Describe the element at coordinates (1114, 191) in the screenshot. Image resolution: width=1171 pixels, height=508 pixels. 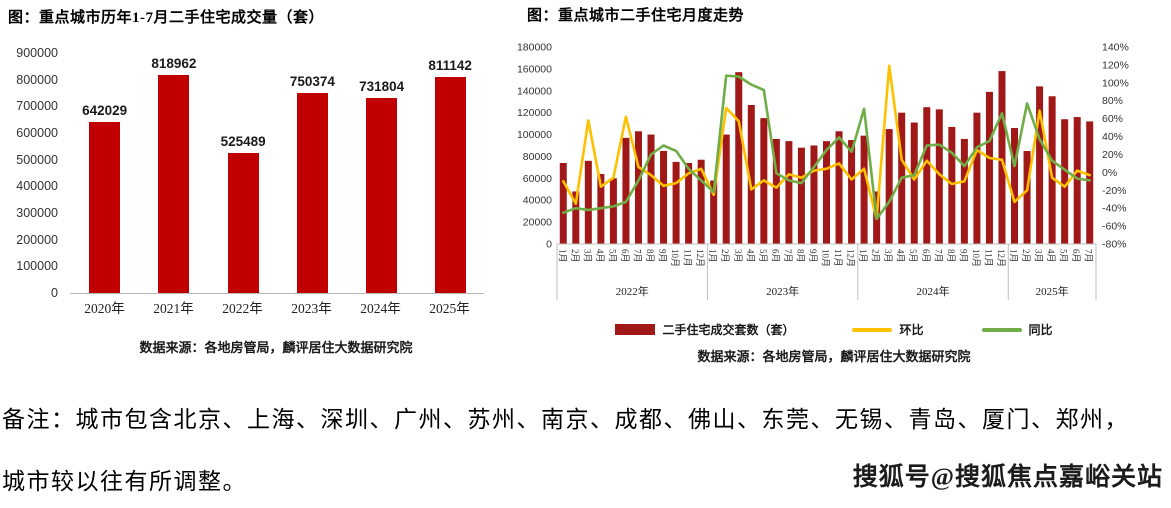
I see `right-y-tick-label: -20%` at that location.